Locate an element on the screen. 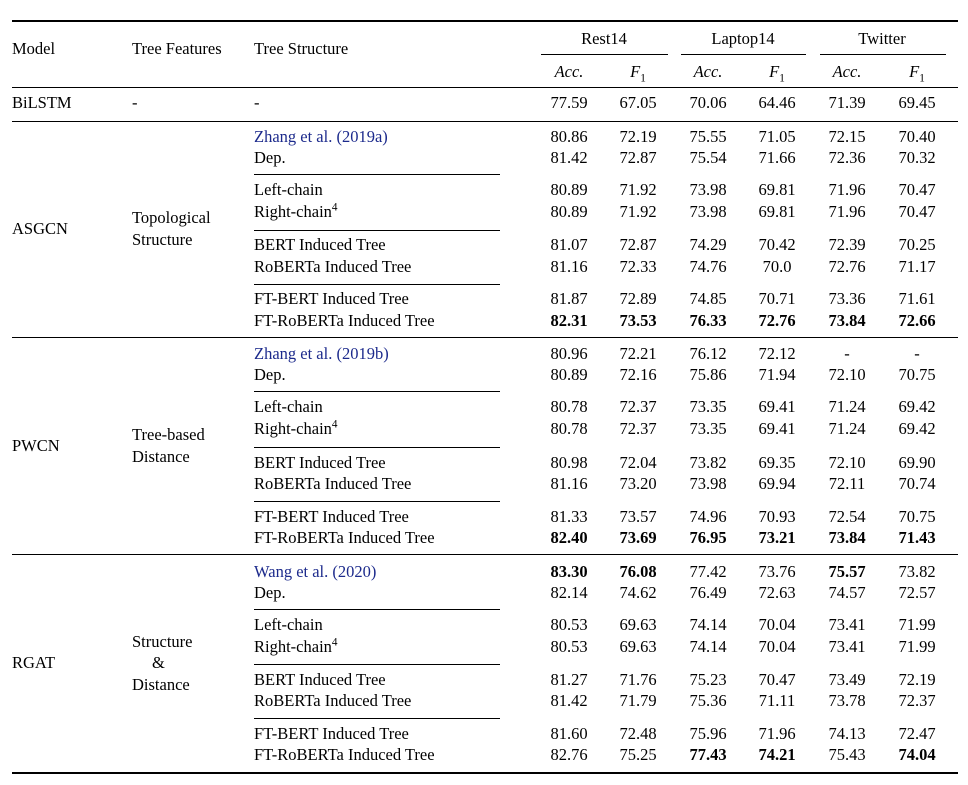 The image size is (968, 785). metric-f-letter: F is located at coordinates (774, 71).